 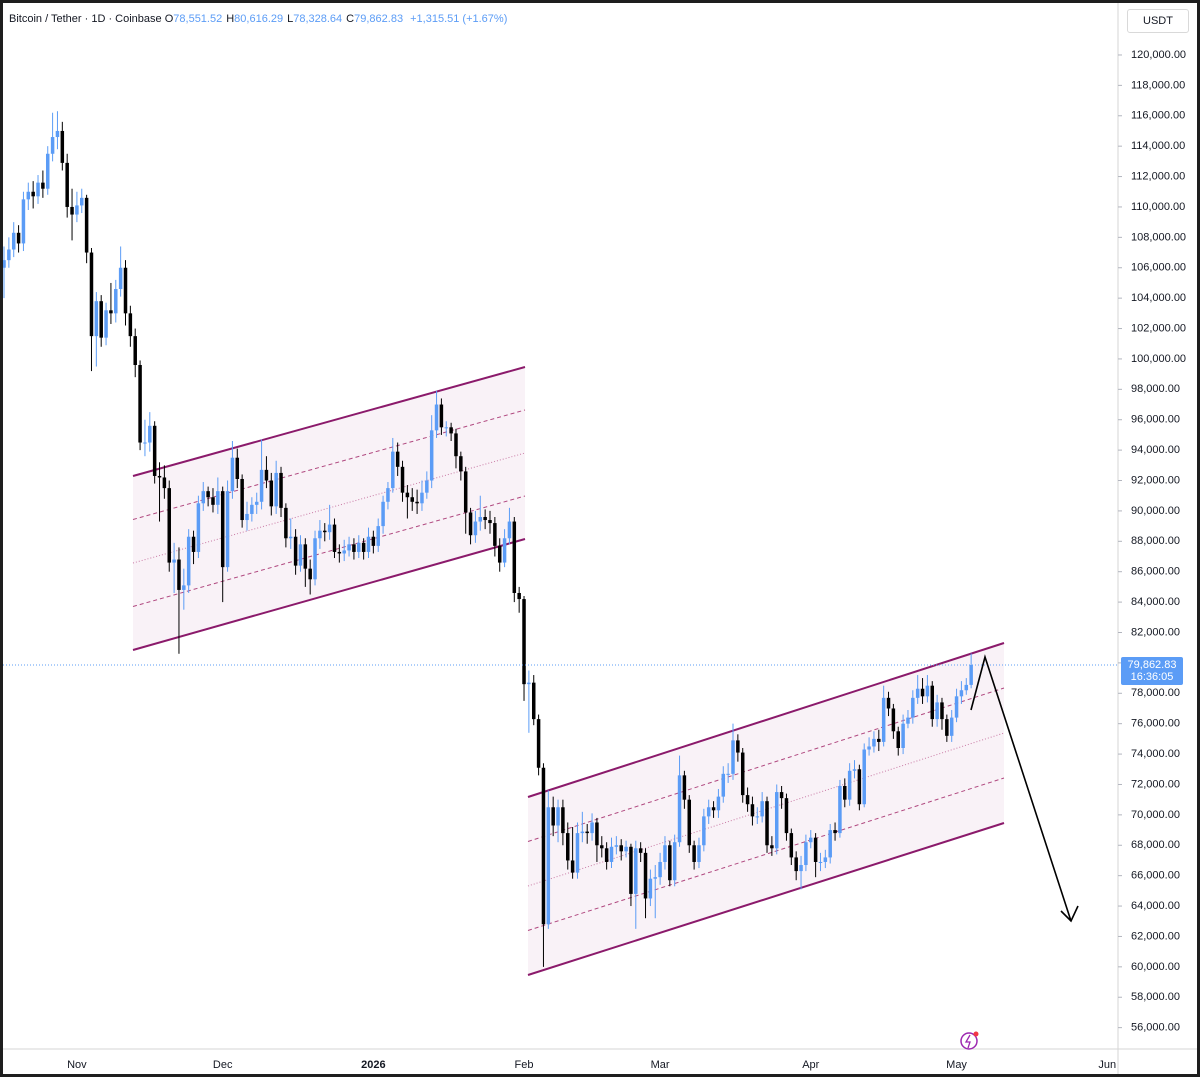 What do you see at coordinates (1155, 754) in the screenshot?
I see `y-tick-label: 74,000.00` at bounding box center [1155, 754].